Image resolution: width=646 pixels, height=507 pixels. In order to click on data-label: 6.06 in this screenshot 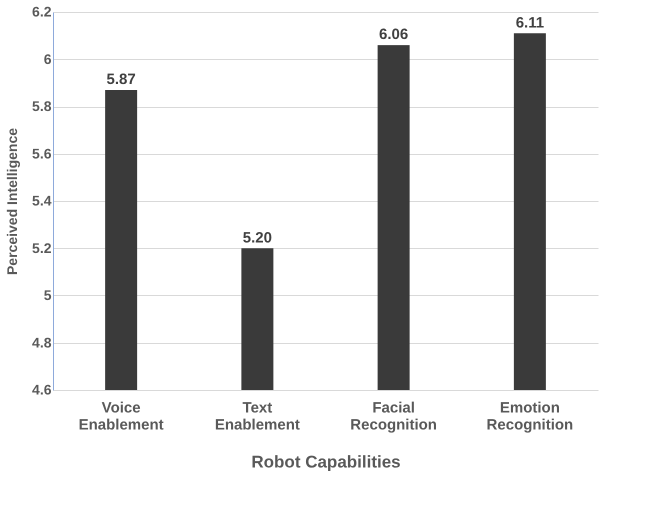, I will do `click(393, 35)`.